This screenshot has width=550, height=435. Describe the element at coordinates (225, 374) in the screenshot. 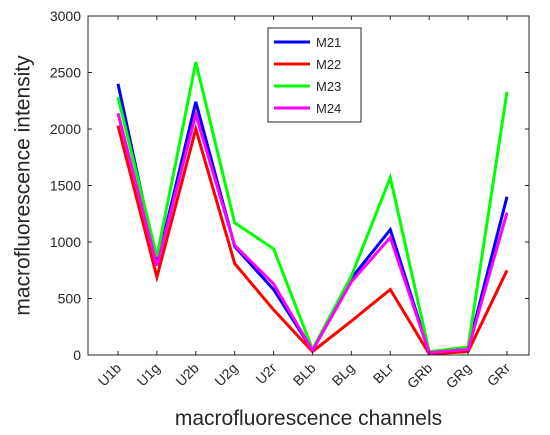

I see `x-tick-label: U2g` at that location.